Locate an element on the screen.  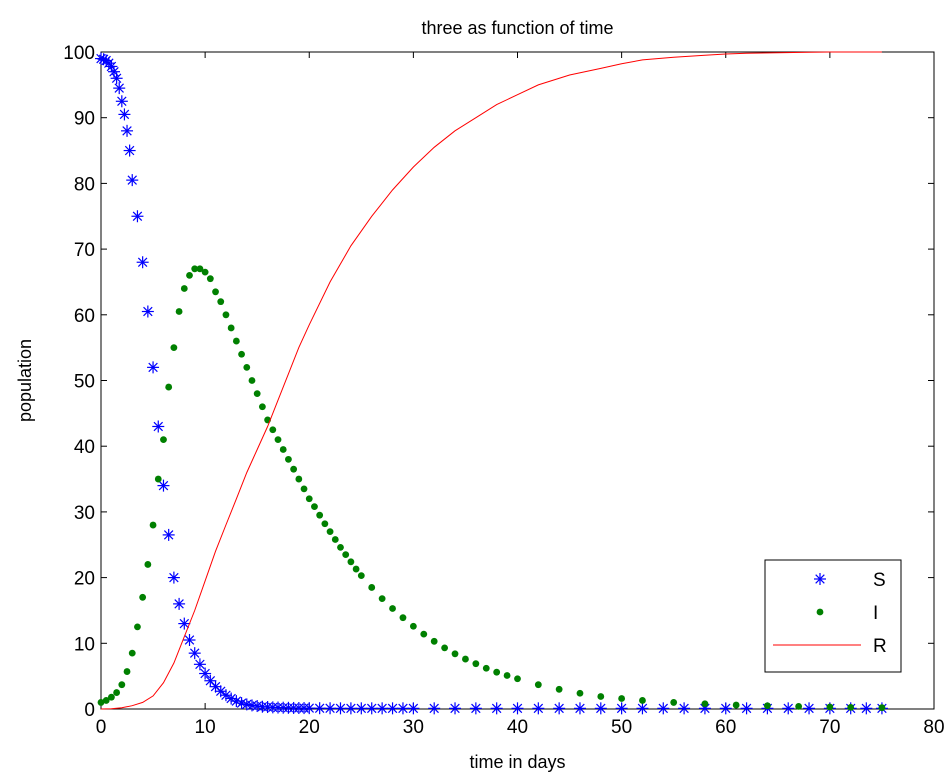
y-tick-label: 80 is located at coordinates (84, 184).